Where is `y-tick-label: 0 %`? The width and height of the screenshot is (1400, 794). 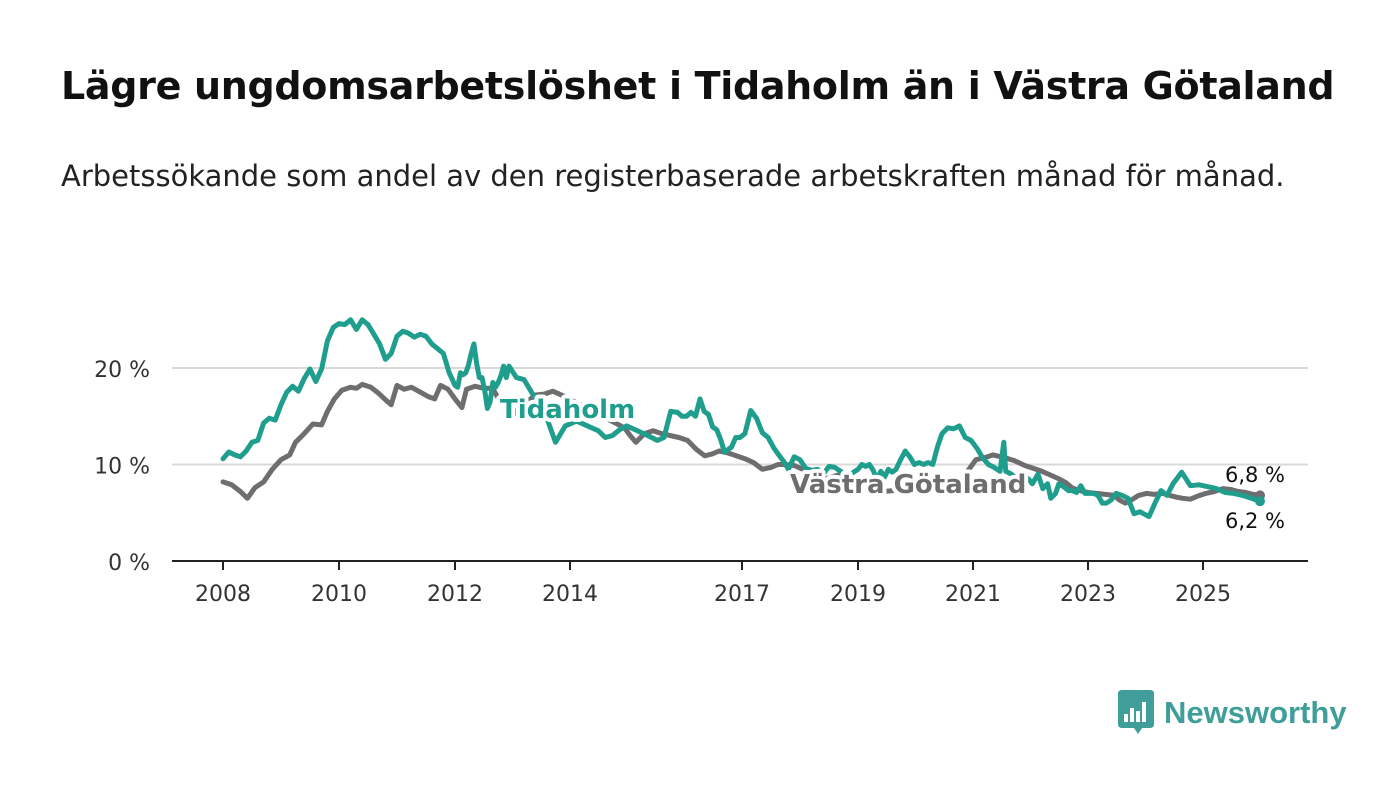 y-tick-label: 0 % is located at coordinates (129, 563).